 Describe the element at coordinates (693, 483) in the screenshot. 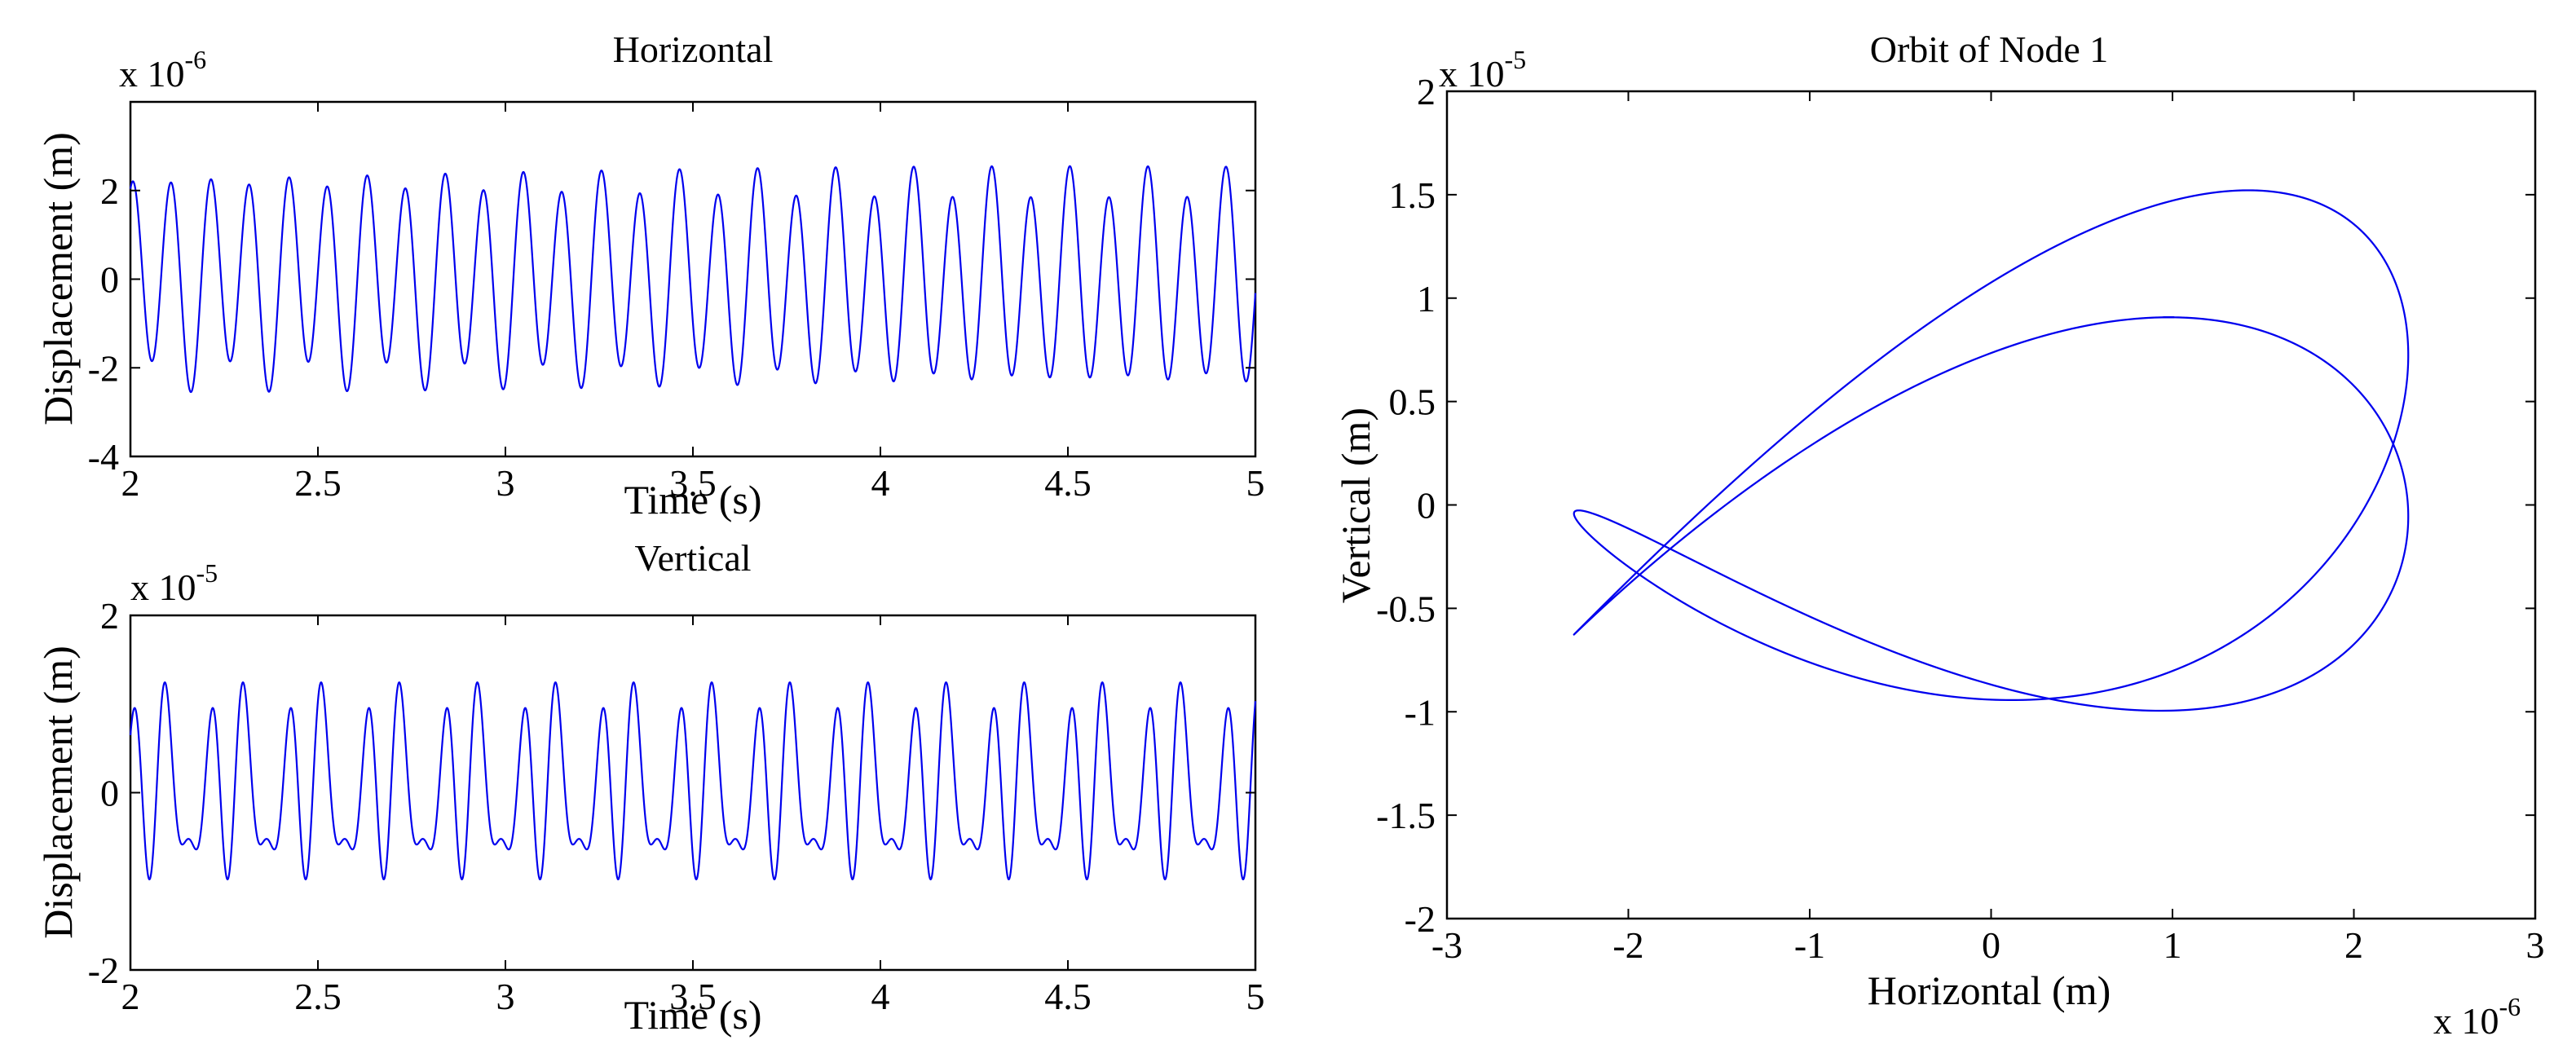

I see `x-tick-label-0-3: 3.5` at that location.